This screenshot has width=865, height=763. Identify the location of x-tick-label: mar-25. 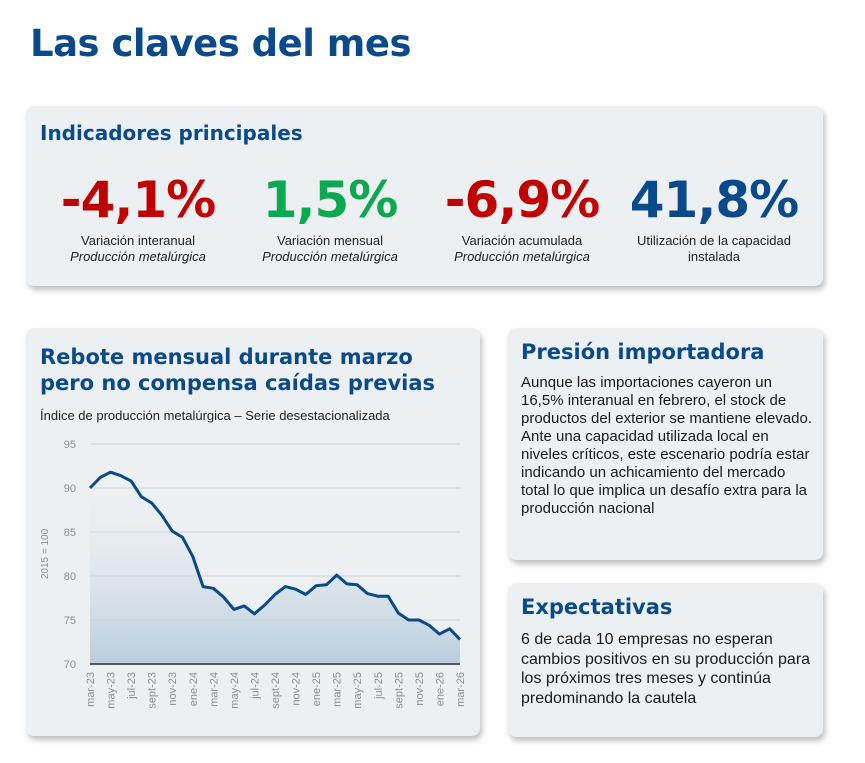
(338, 689).